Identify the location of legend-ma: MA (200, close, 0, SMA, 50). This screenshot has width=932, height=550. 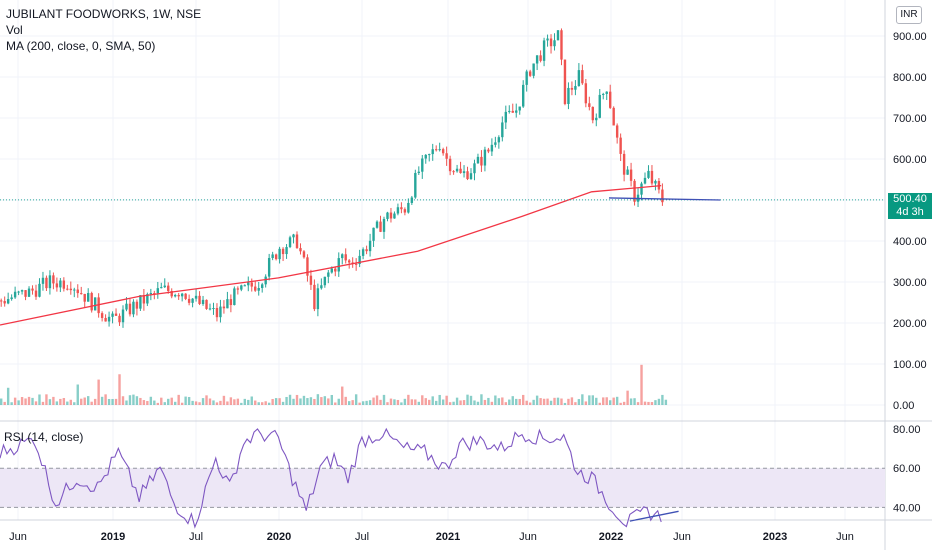
(81, 46).